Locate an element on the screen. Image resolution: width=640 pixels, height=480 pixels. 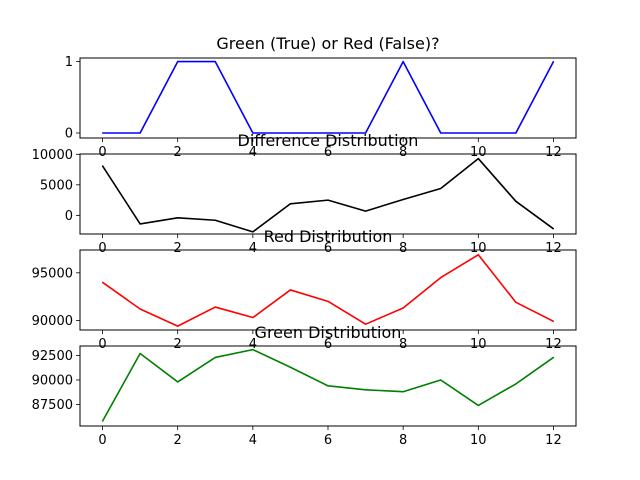
subplot-1-x-tick-label: 6 is located at coordinates (328, 248).